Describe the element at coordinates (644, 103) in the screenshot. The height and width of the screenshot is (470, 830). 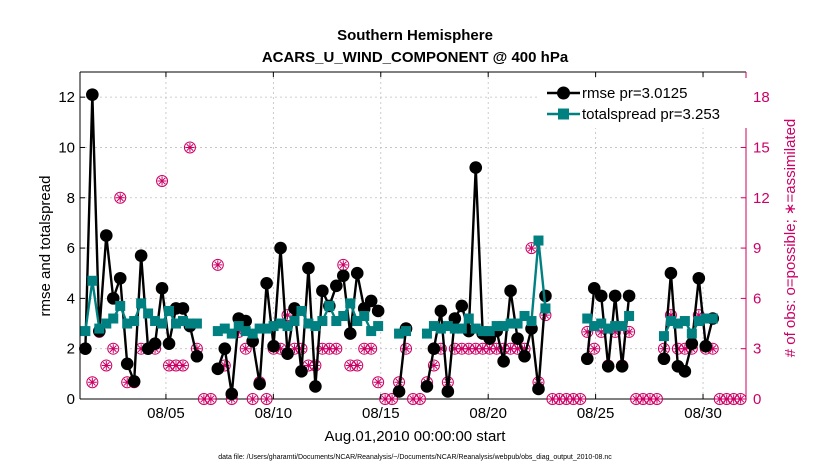
I see `legend: rmse pr=3.0125 totalspread pr=3.253` at that location.